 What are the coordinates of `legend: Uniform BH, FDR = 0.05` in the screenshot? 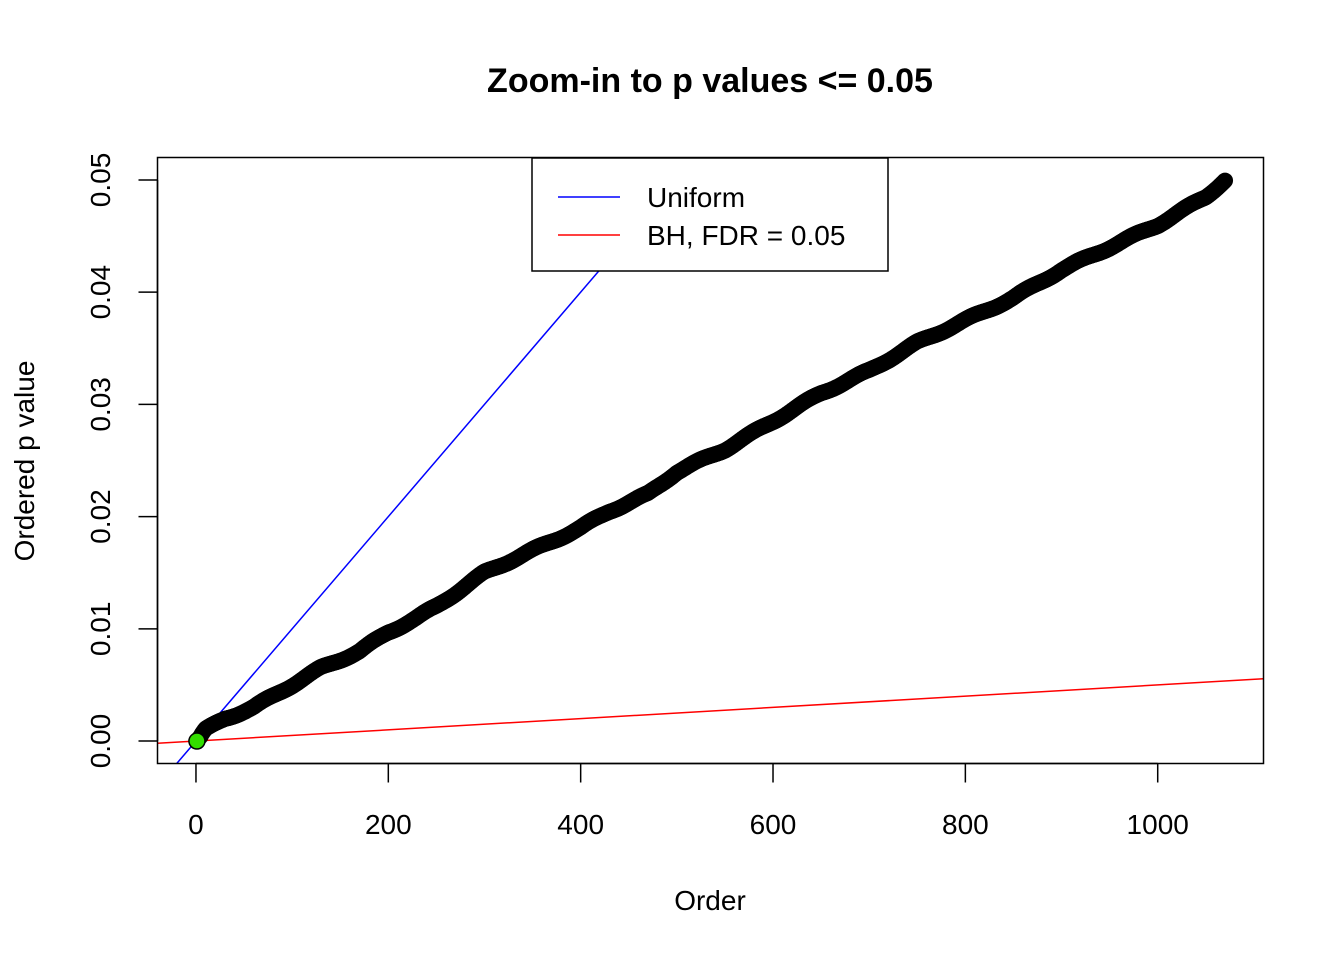 It's located at (710, 214).